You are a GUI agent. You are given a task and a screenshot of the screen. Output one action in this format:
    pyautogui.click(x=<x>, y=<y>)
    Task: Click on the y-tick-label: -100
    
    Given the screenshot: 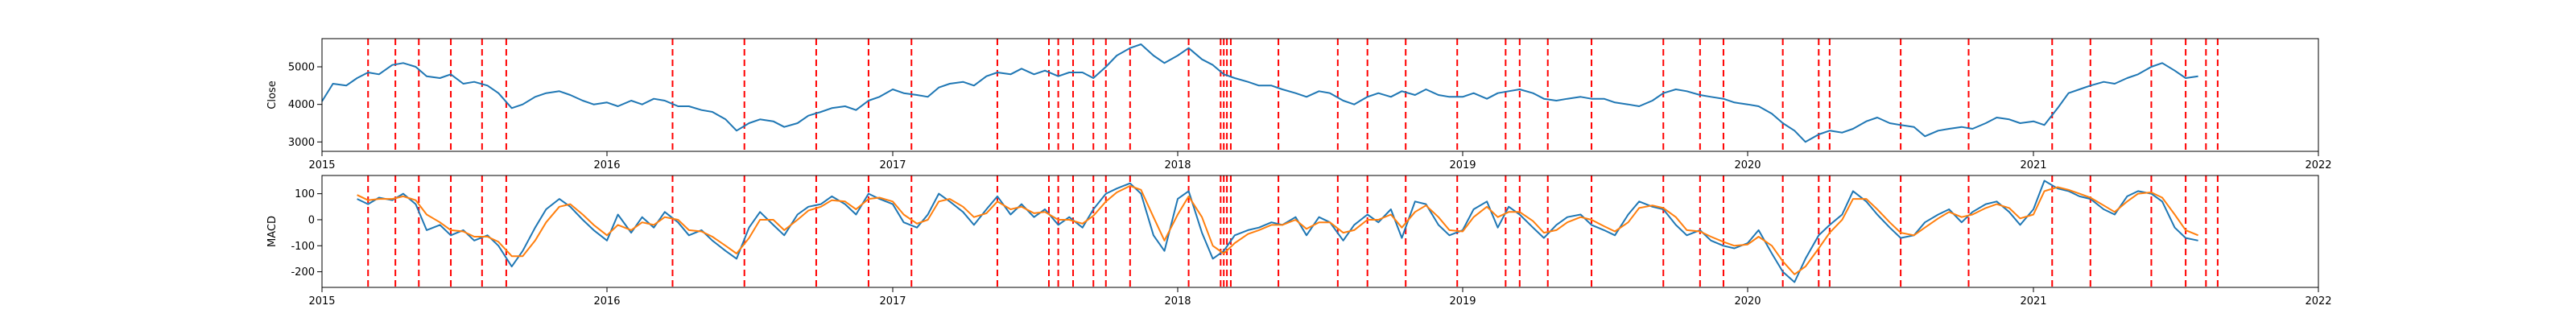 What is the action you would take?
    pyautogui.click(x=303, y=247)
    